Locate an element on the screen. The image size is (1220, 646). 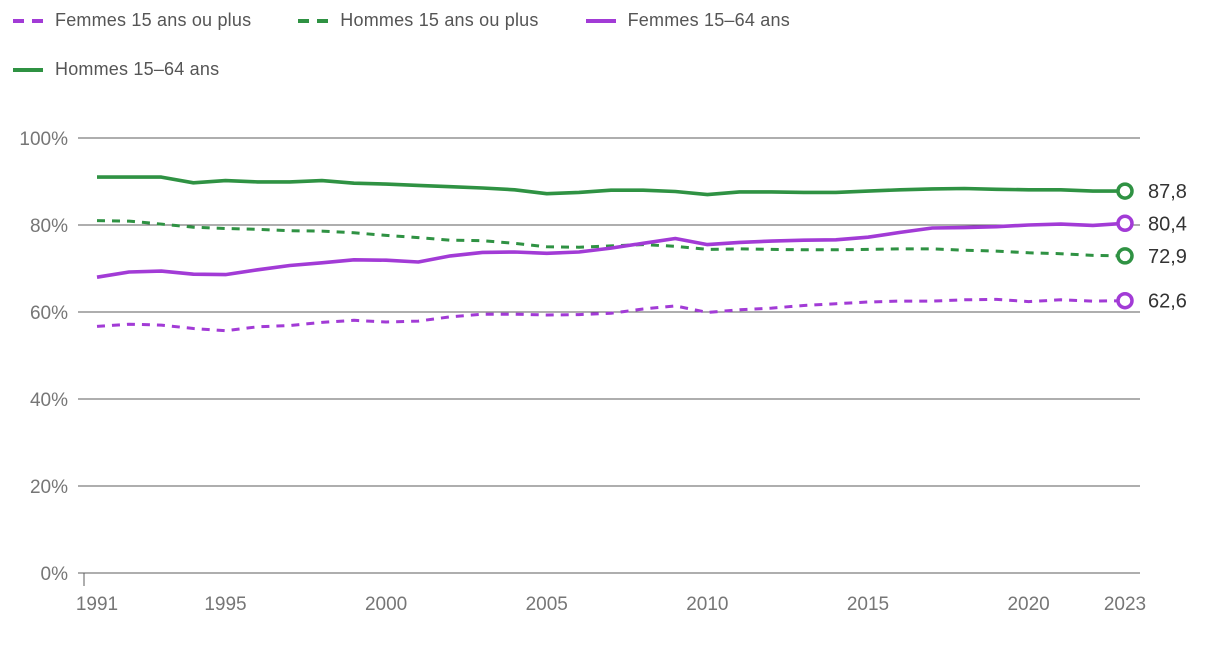
legend-swatch-solid-purple-icon is located at coordinates (600, 20).